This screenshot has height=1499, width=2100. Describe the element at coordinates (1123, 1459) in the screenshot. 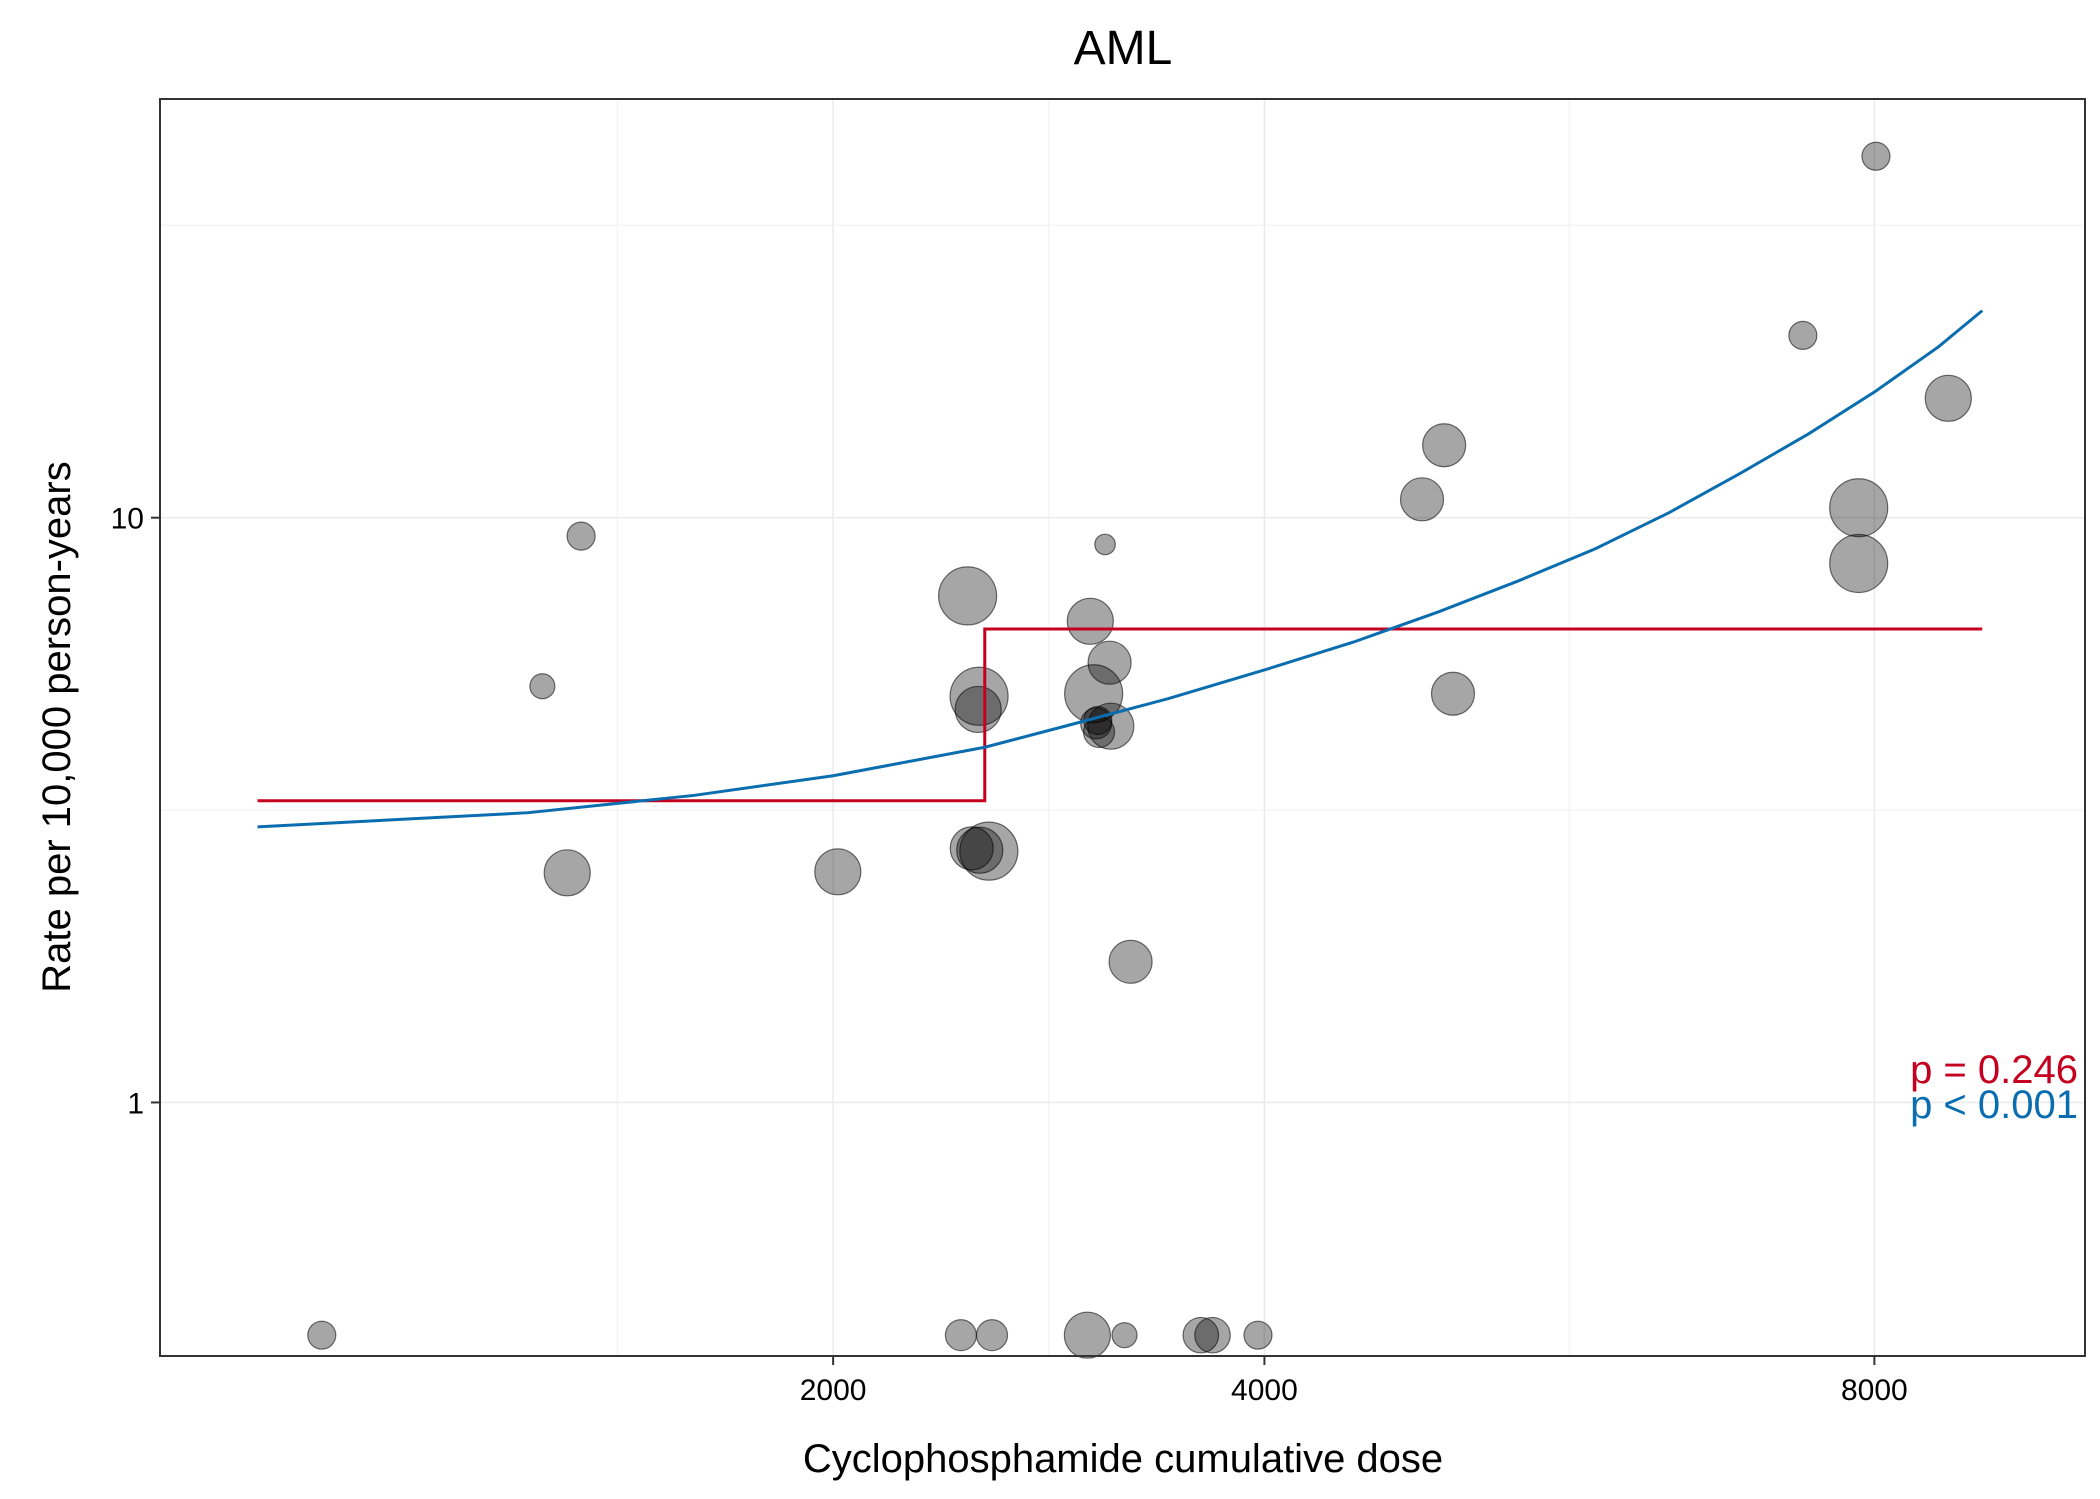

I see `x-axis-label: Cyclophosphamide cumulative dose` at that location.